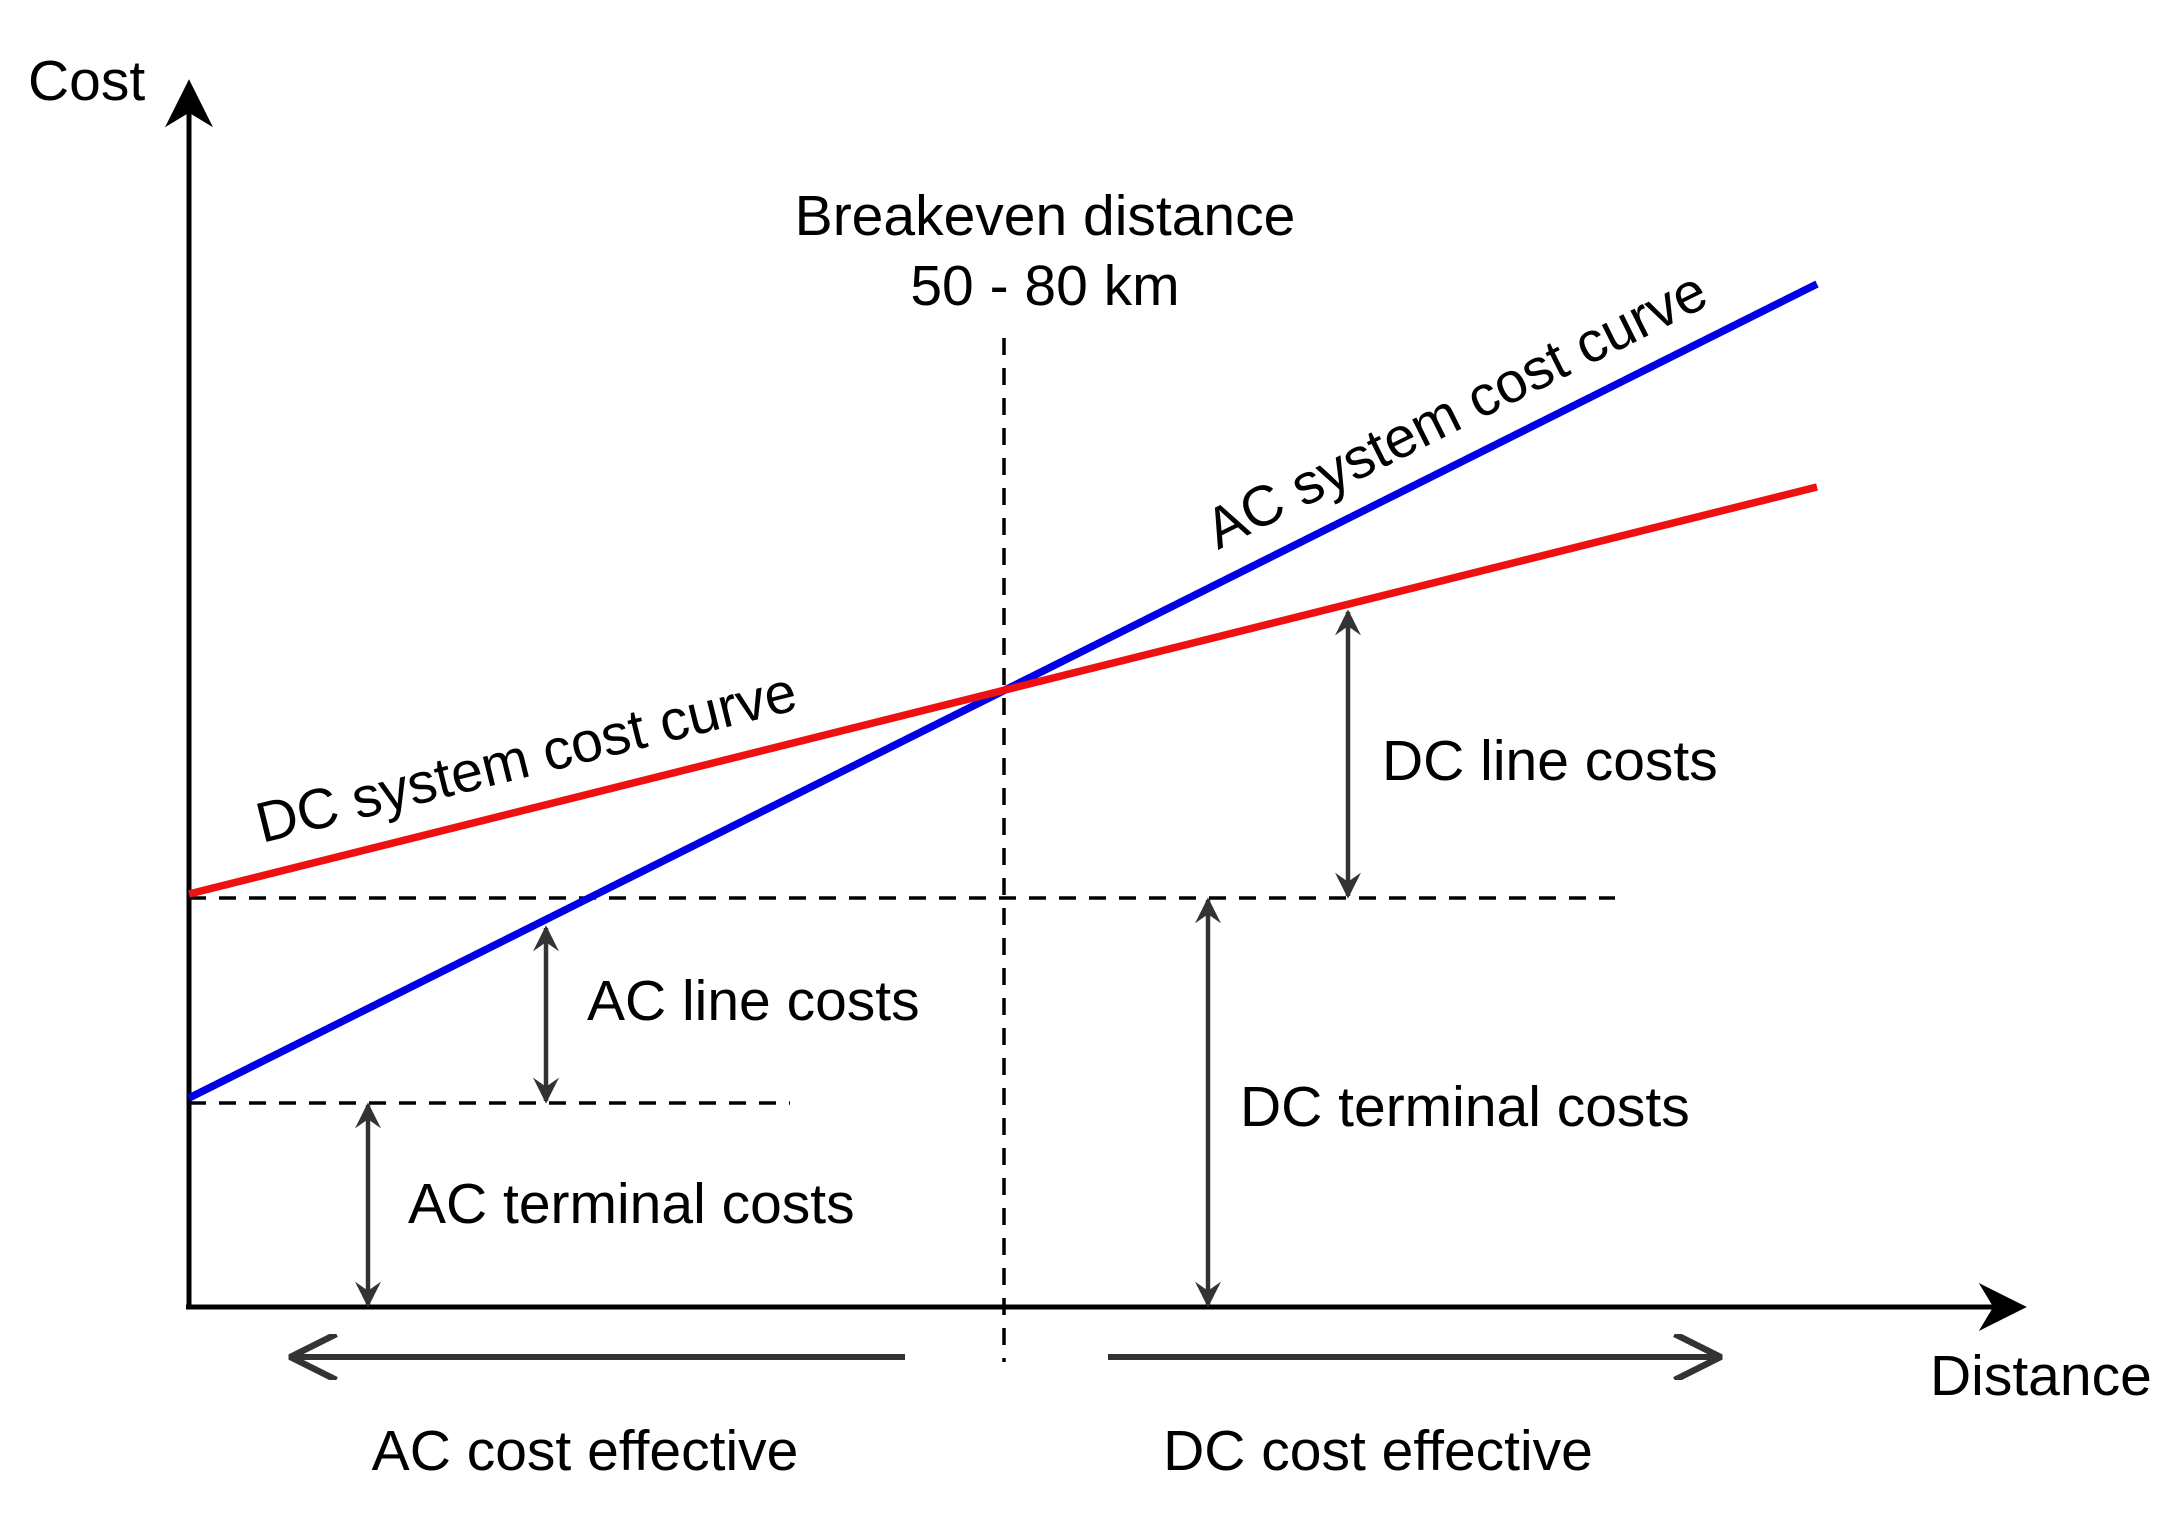 The height and width of the screenshot is (1515, 2178). I want to click on ac-curve-label: AC system cost curve, so click(1456, 409).